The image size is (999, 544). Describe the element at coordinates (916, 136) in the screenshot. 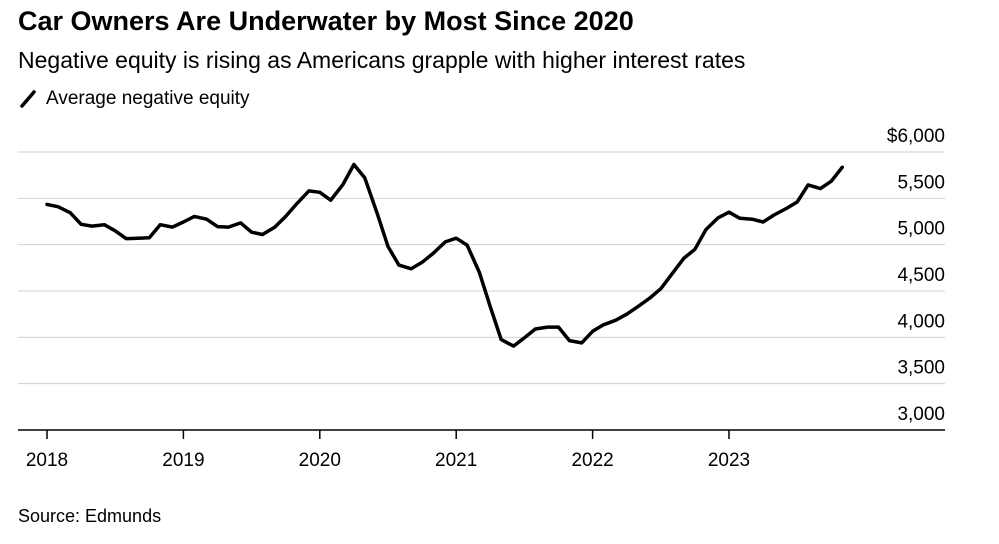

I see `y-tick-label: $6,000` at that location.